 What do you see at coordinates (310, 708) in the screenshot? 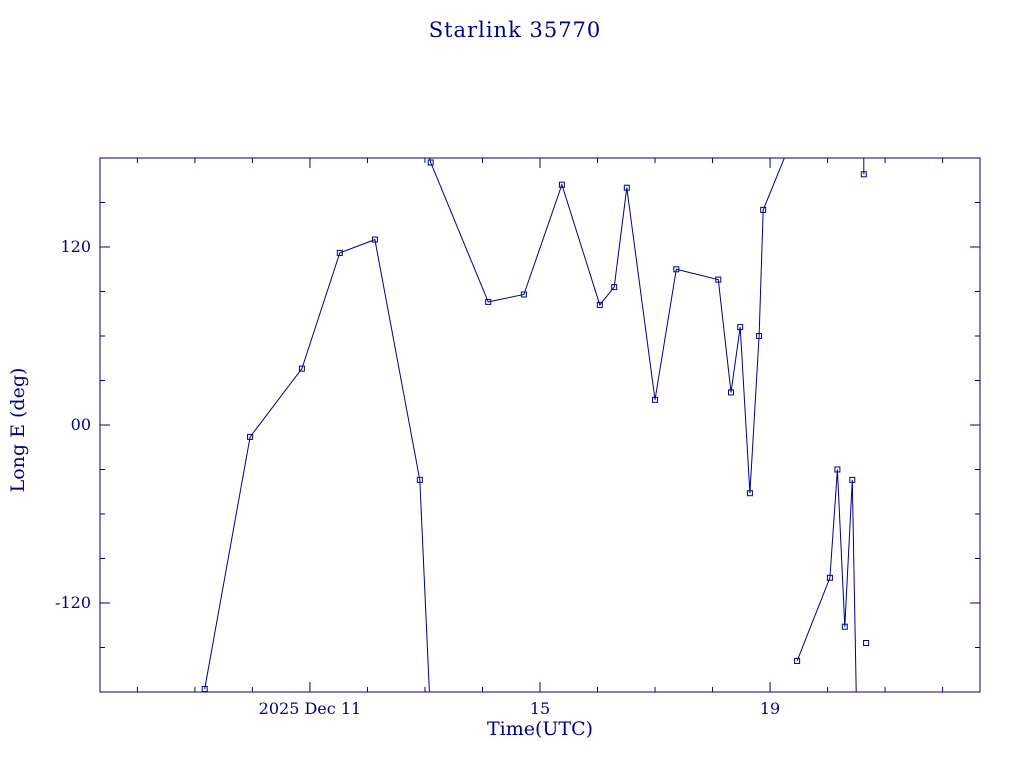
I see `x-tick-label: 2025 Dec 11` at bounding box center [310, 708].